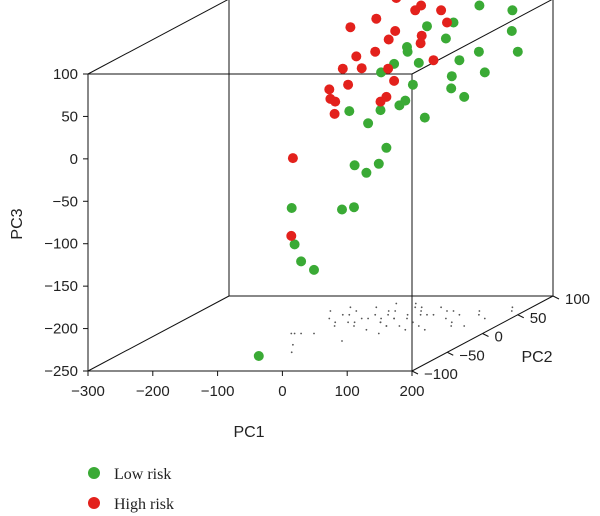  I want to click on legend-item-low-risk: Low risk, so click(129, 474).